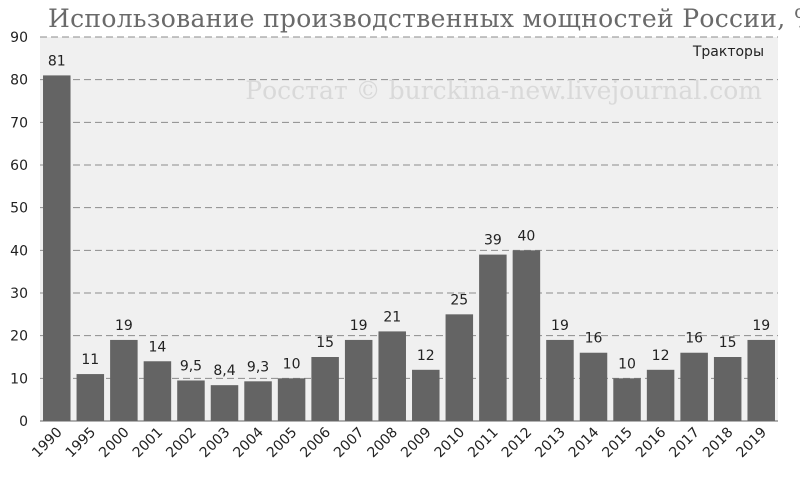 The width and height of the screenshot is (800, 484). I want to click on bar-2015, so click(627, 399).